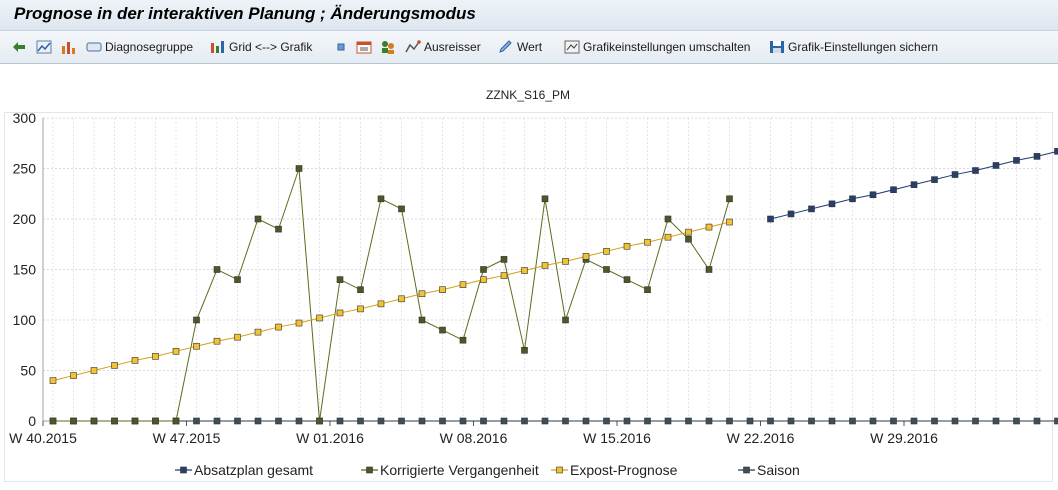 Image resolution: width=1058 pixels, height=490 pixels. Describe the element at coordinates (528, 95) in the screenshot. I see `chart-title: ZZNK_S16_PM` at that location.